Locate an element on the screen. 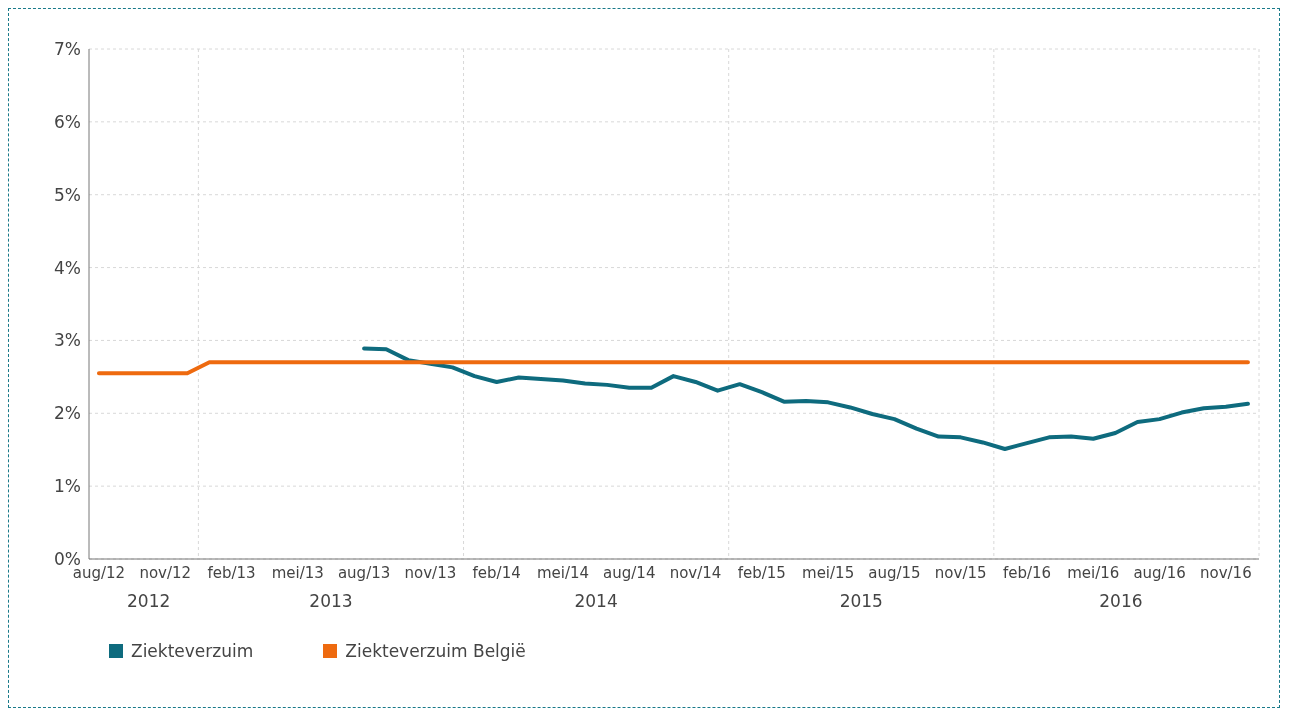  y-tick-label: 6% is located at coordinates (67, 121).